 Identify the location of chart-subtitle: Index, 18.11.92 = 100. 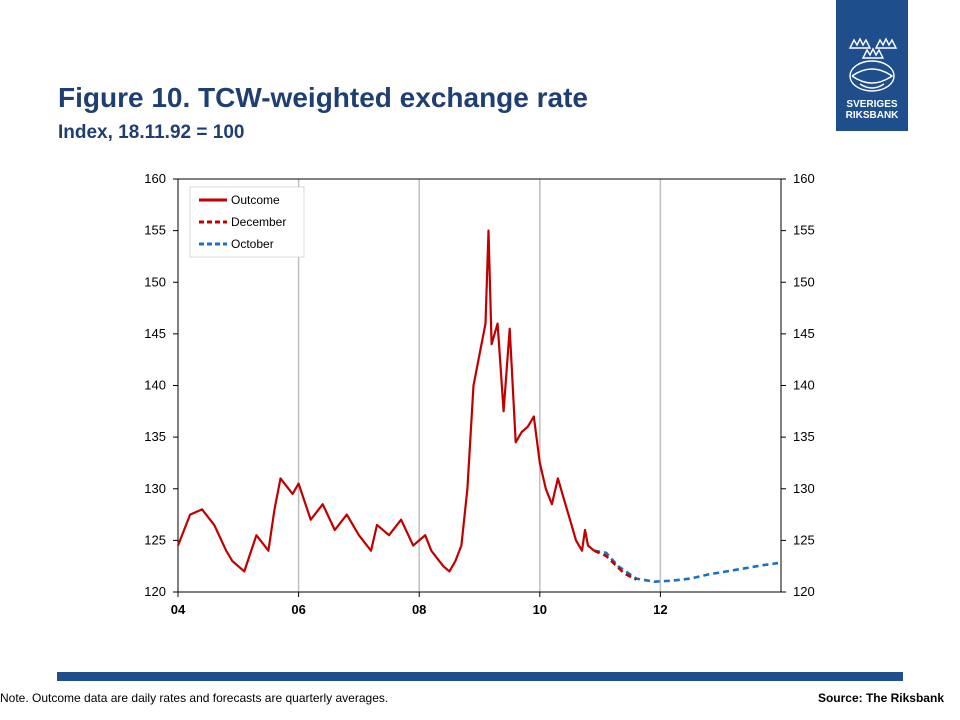
(151, 132).